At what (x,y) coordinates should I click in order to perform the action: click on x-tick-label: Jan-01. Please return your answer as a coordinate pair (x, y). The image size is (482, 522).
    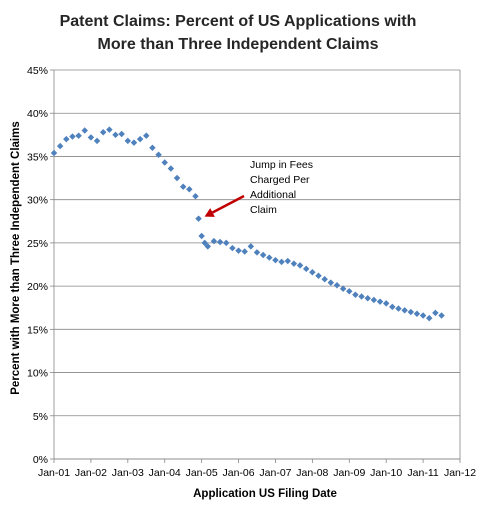
    Looking at the image, I should click on (54, 473).